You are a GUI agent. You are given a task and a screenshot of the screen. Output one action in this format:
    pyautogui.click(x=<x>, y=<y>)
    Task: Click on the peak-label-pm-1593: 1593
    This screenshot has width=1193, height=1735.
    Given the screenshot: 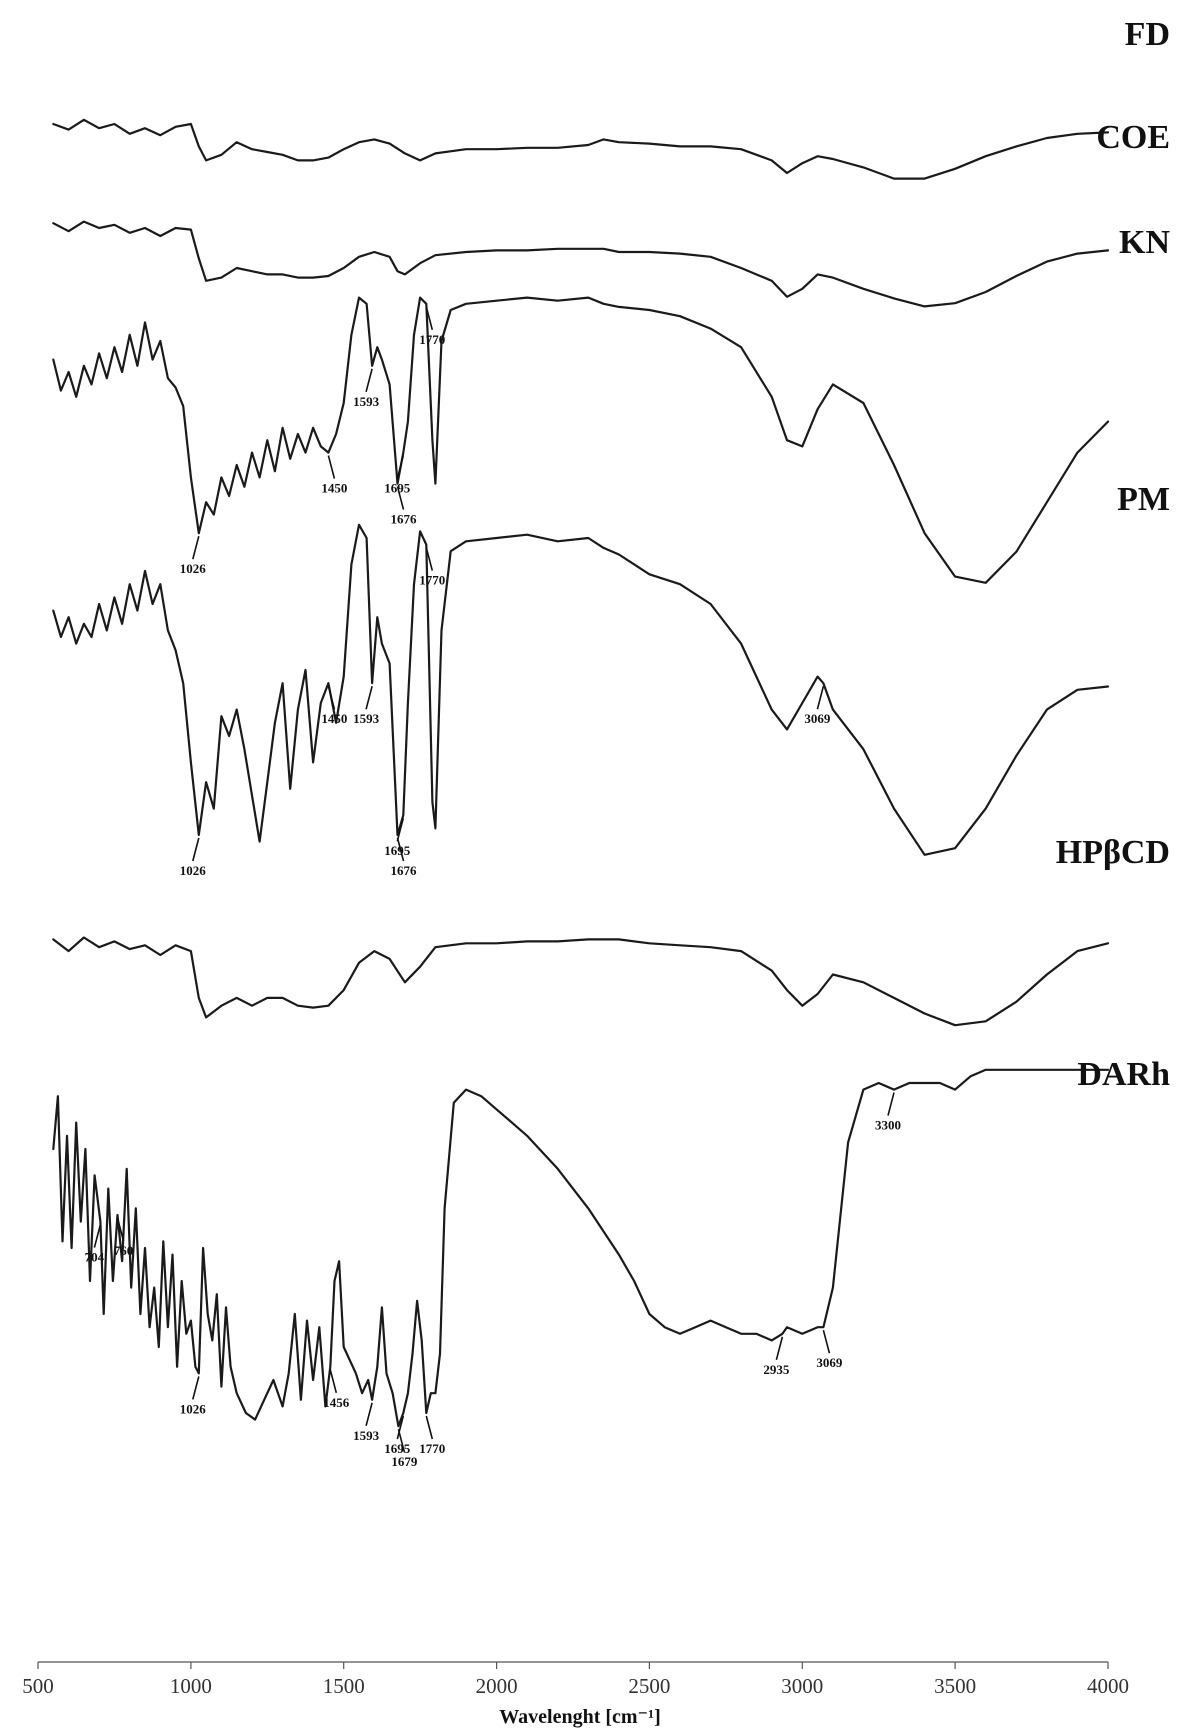 What is the action you would take?
    pyautogui.click(x=366, y=718)
    